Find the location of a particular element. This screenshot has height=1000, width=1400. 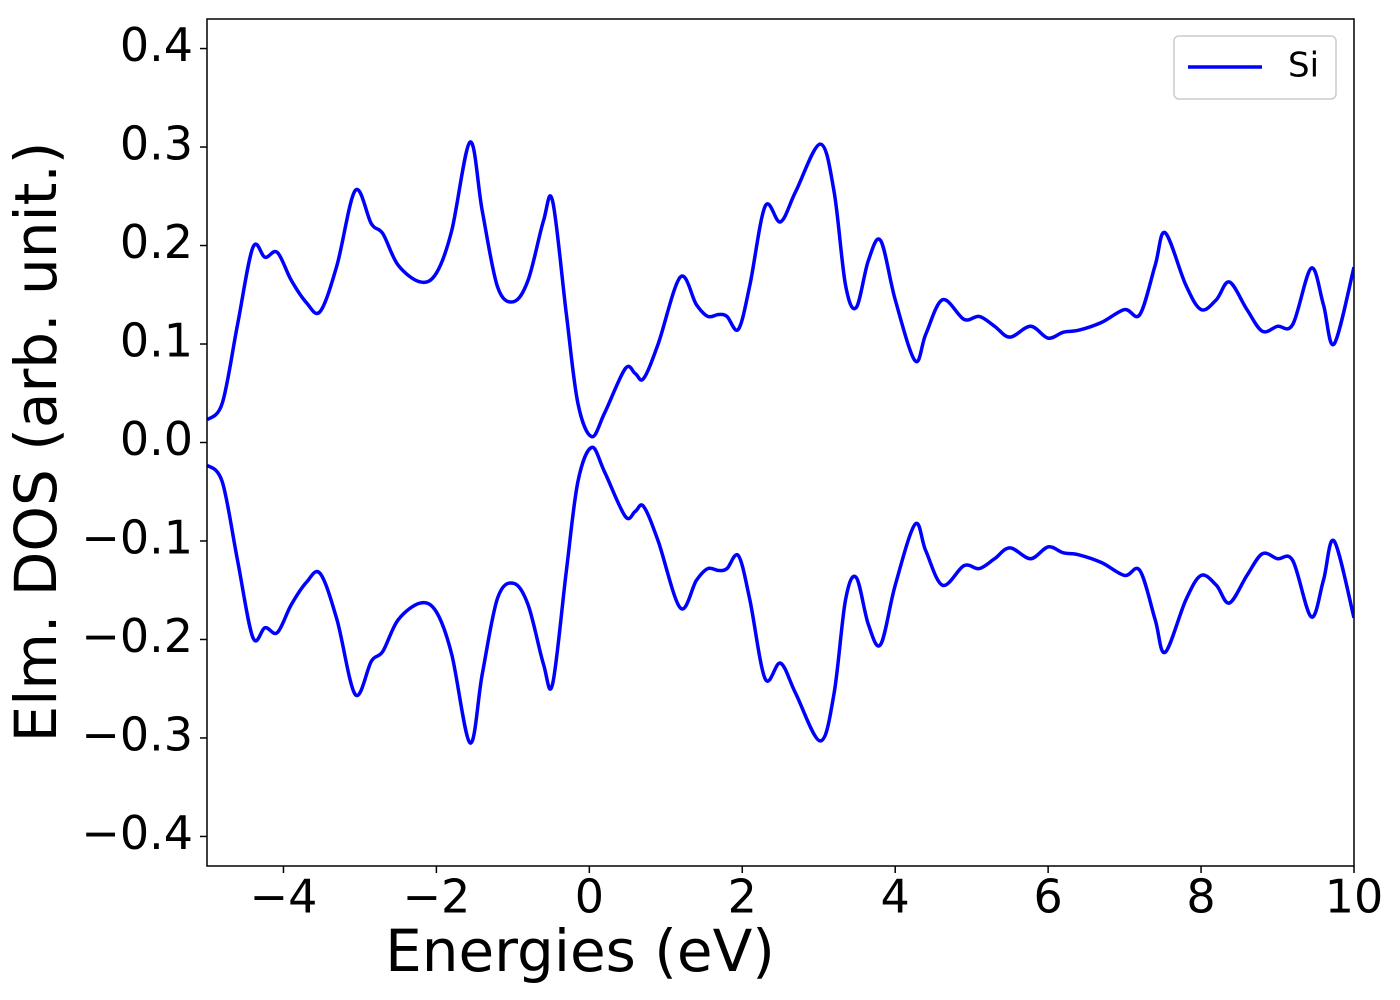

y-tick-label: −0.4 is located at coordinates (137, 833).